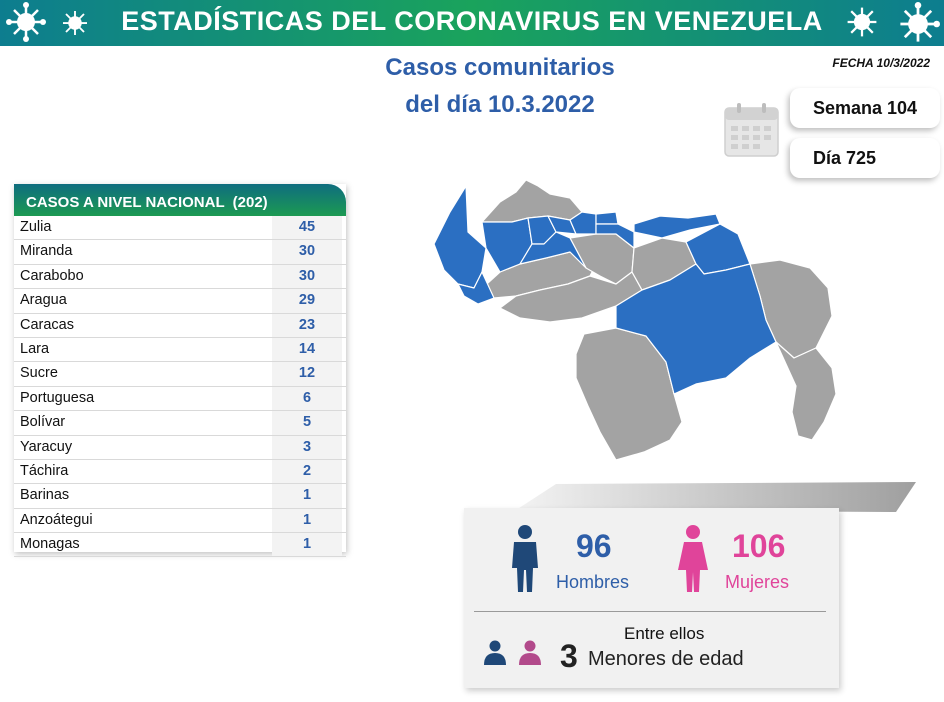 Image resolution: width=944 pixels, height=702 pixels. Describe the element at coordinates (307, 447) in the screenshot. I see `state-cases: 3` at that location.